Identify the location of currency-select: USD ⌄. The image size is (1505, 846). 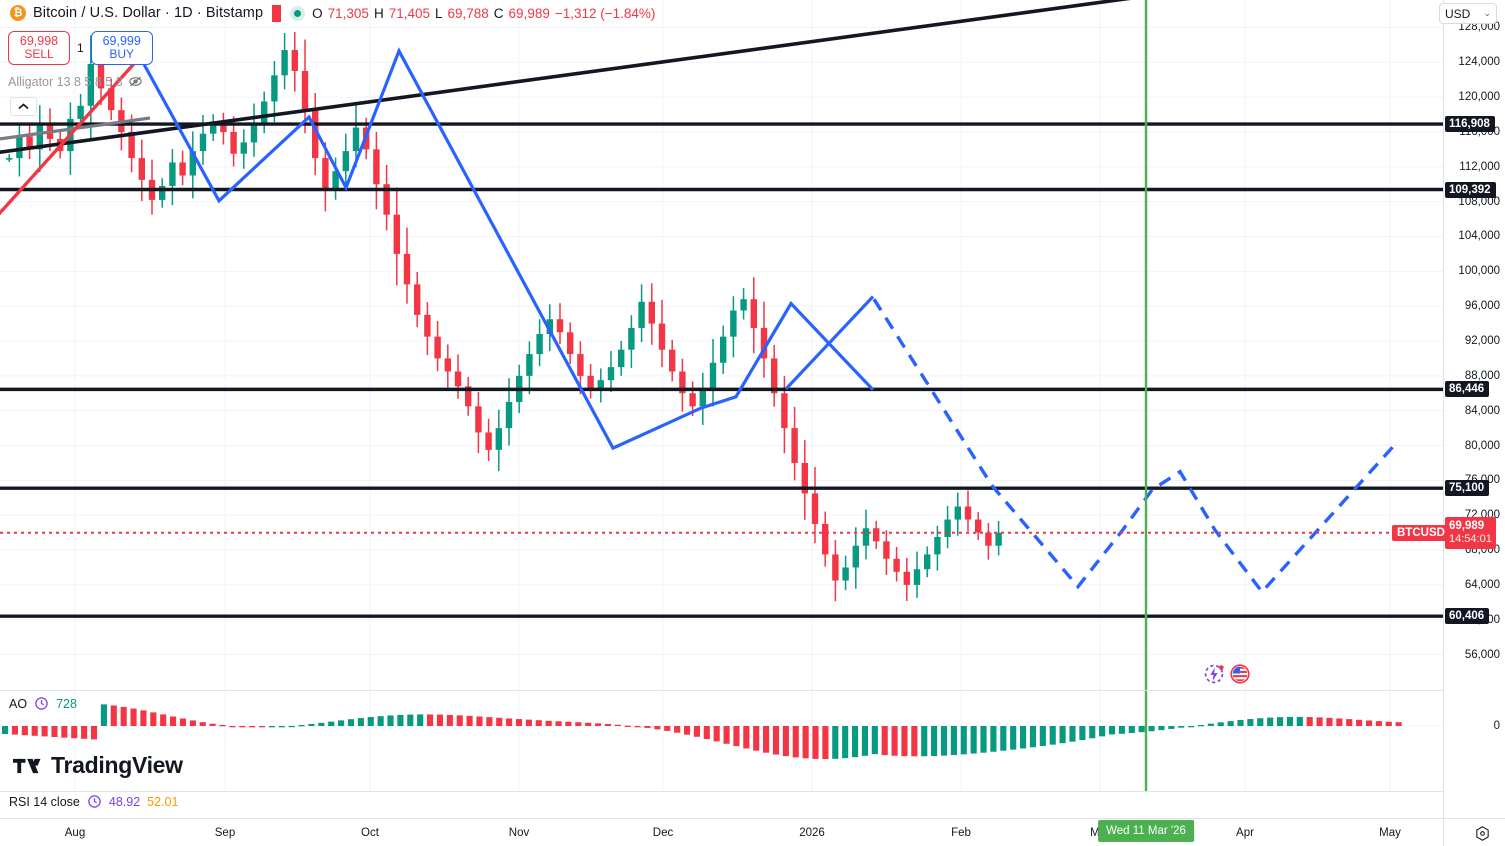
(1468, 13).